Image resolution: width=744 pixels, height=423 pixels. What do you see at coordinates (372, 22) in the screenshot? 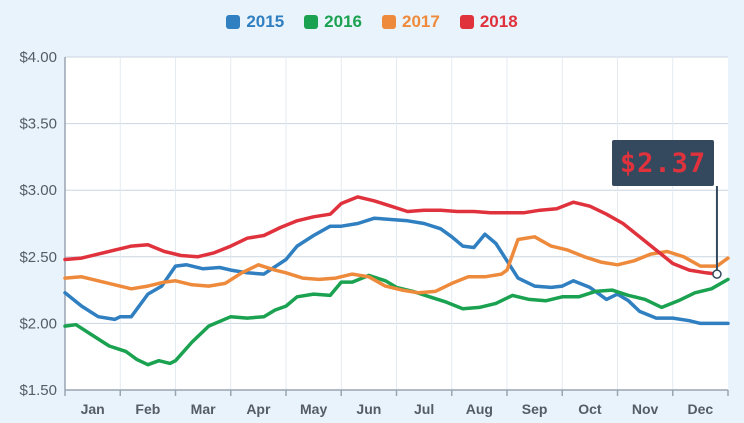
I see `chart-legend: 2015 2016 2017 2018` at bounding box center [372, 22].